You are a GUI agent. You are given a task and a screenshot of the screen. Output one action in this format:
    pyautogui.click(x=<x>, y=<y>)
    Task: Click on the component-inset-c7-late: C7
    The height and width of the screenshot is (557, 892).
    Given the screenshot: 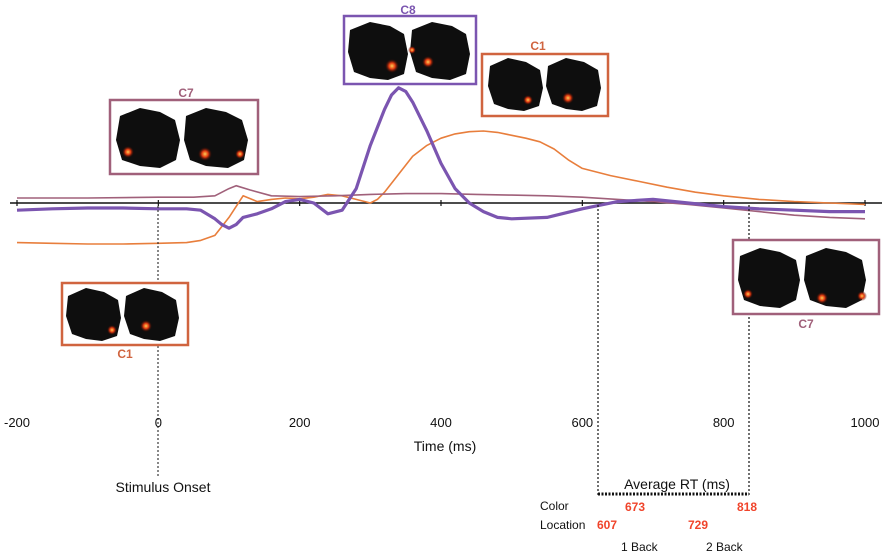 What is the action you would take?
    pyautogui.click(x=806, y=284)
    